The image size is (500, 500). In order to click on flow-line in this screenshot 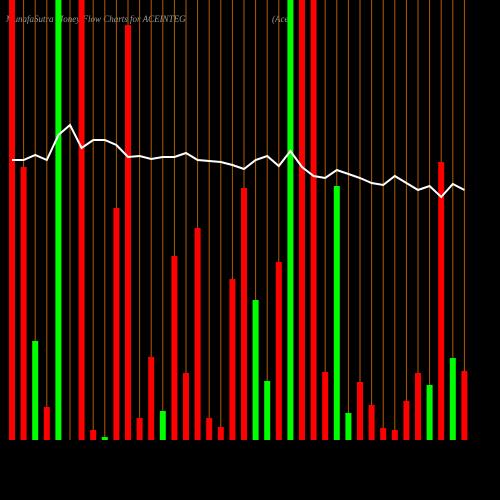, I will do `click(238, 161)`.